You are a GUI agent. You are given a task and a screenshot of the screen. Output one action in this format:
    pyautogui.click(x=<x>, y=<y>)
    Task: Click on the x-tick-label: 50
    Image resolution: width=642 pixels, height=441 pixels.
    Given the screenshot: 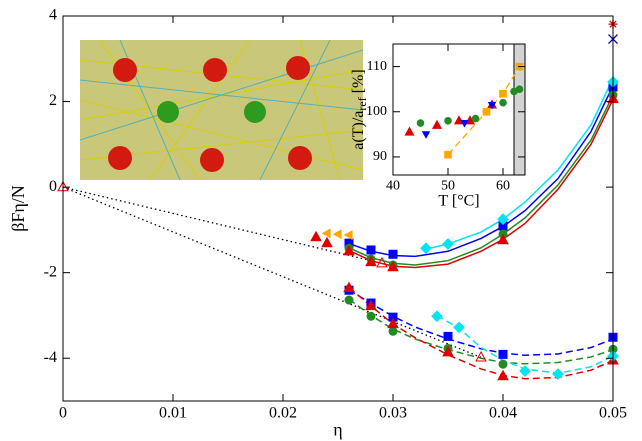 What is the action you would take?
    pyautogui.click(x=448, y=185)
    